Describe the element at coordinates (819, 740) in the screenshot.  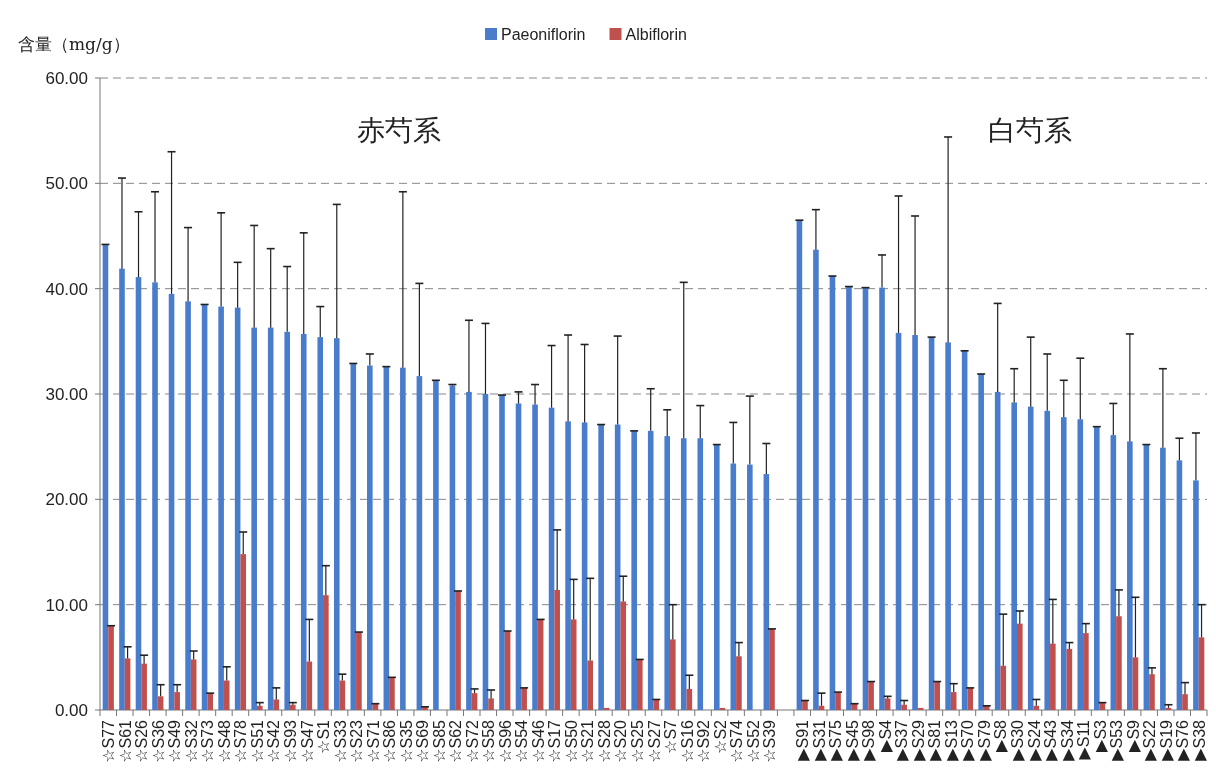
I see `x-tick-label: ▶S31` at that location.